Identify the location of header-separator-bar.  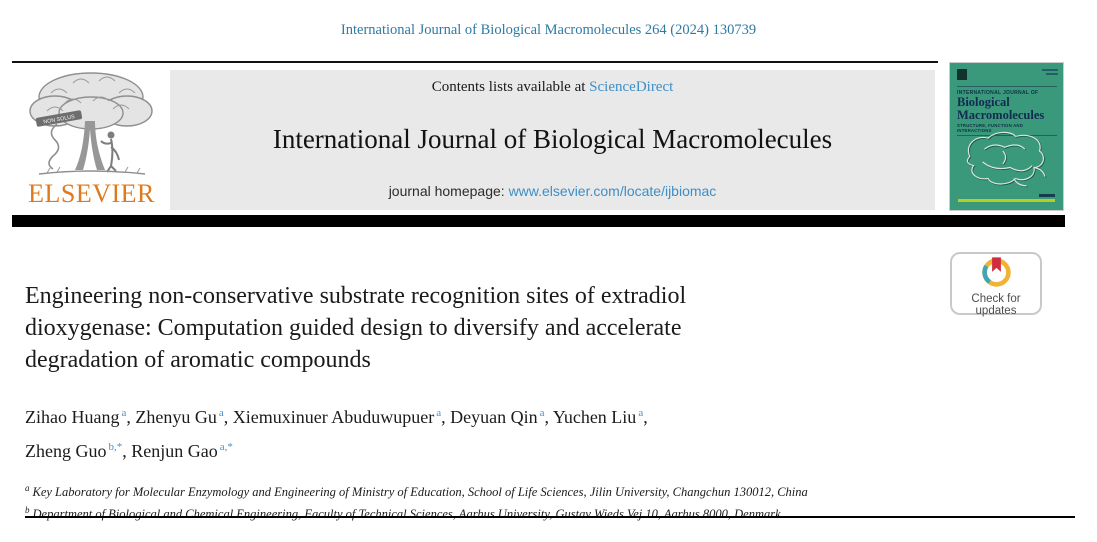
(538, 221).